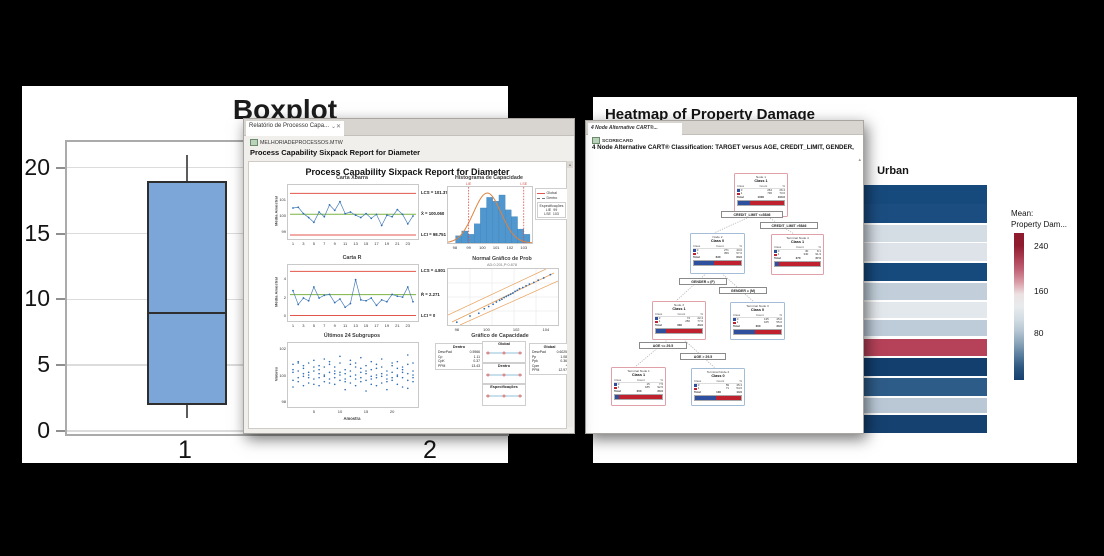 This screenshot has width=1104, height=556. I want to click on spec-lse-label: LSE, so click(547, 213).